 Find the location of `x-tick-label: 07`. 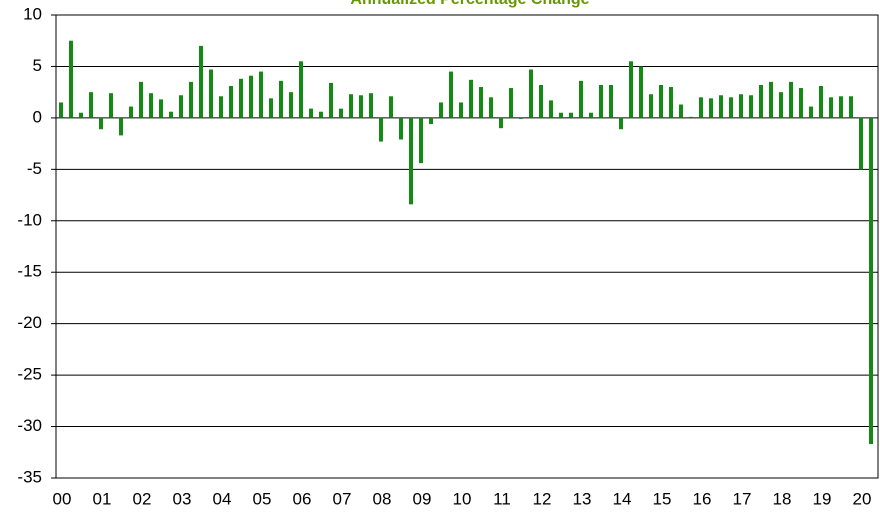

x-tick-label: 07 is located at coordinates (342, 498).